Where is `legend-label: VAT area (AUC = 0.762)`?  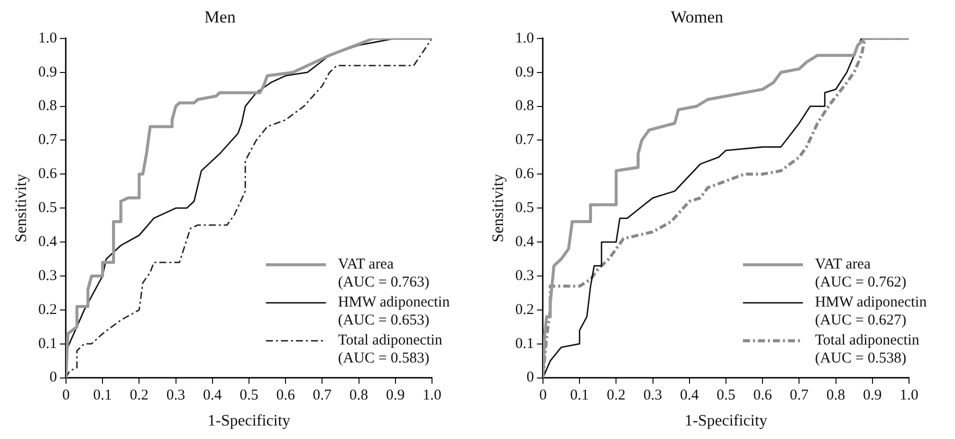 legend-label: VAT area (AUC = 0.762) is located at coordinates (860, 273).